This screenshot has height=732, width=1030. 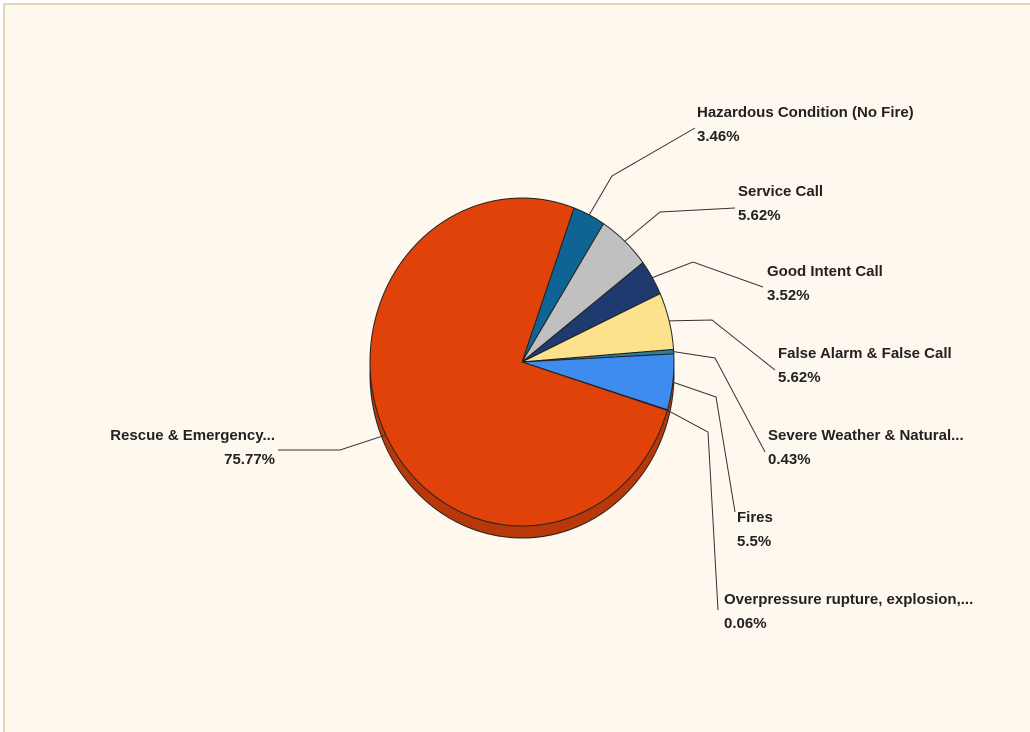 What do you see at coordinates (249, 459) in the screenshot?
I see `slice-value-label: 75.77%` at bounding box center [249, 459].